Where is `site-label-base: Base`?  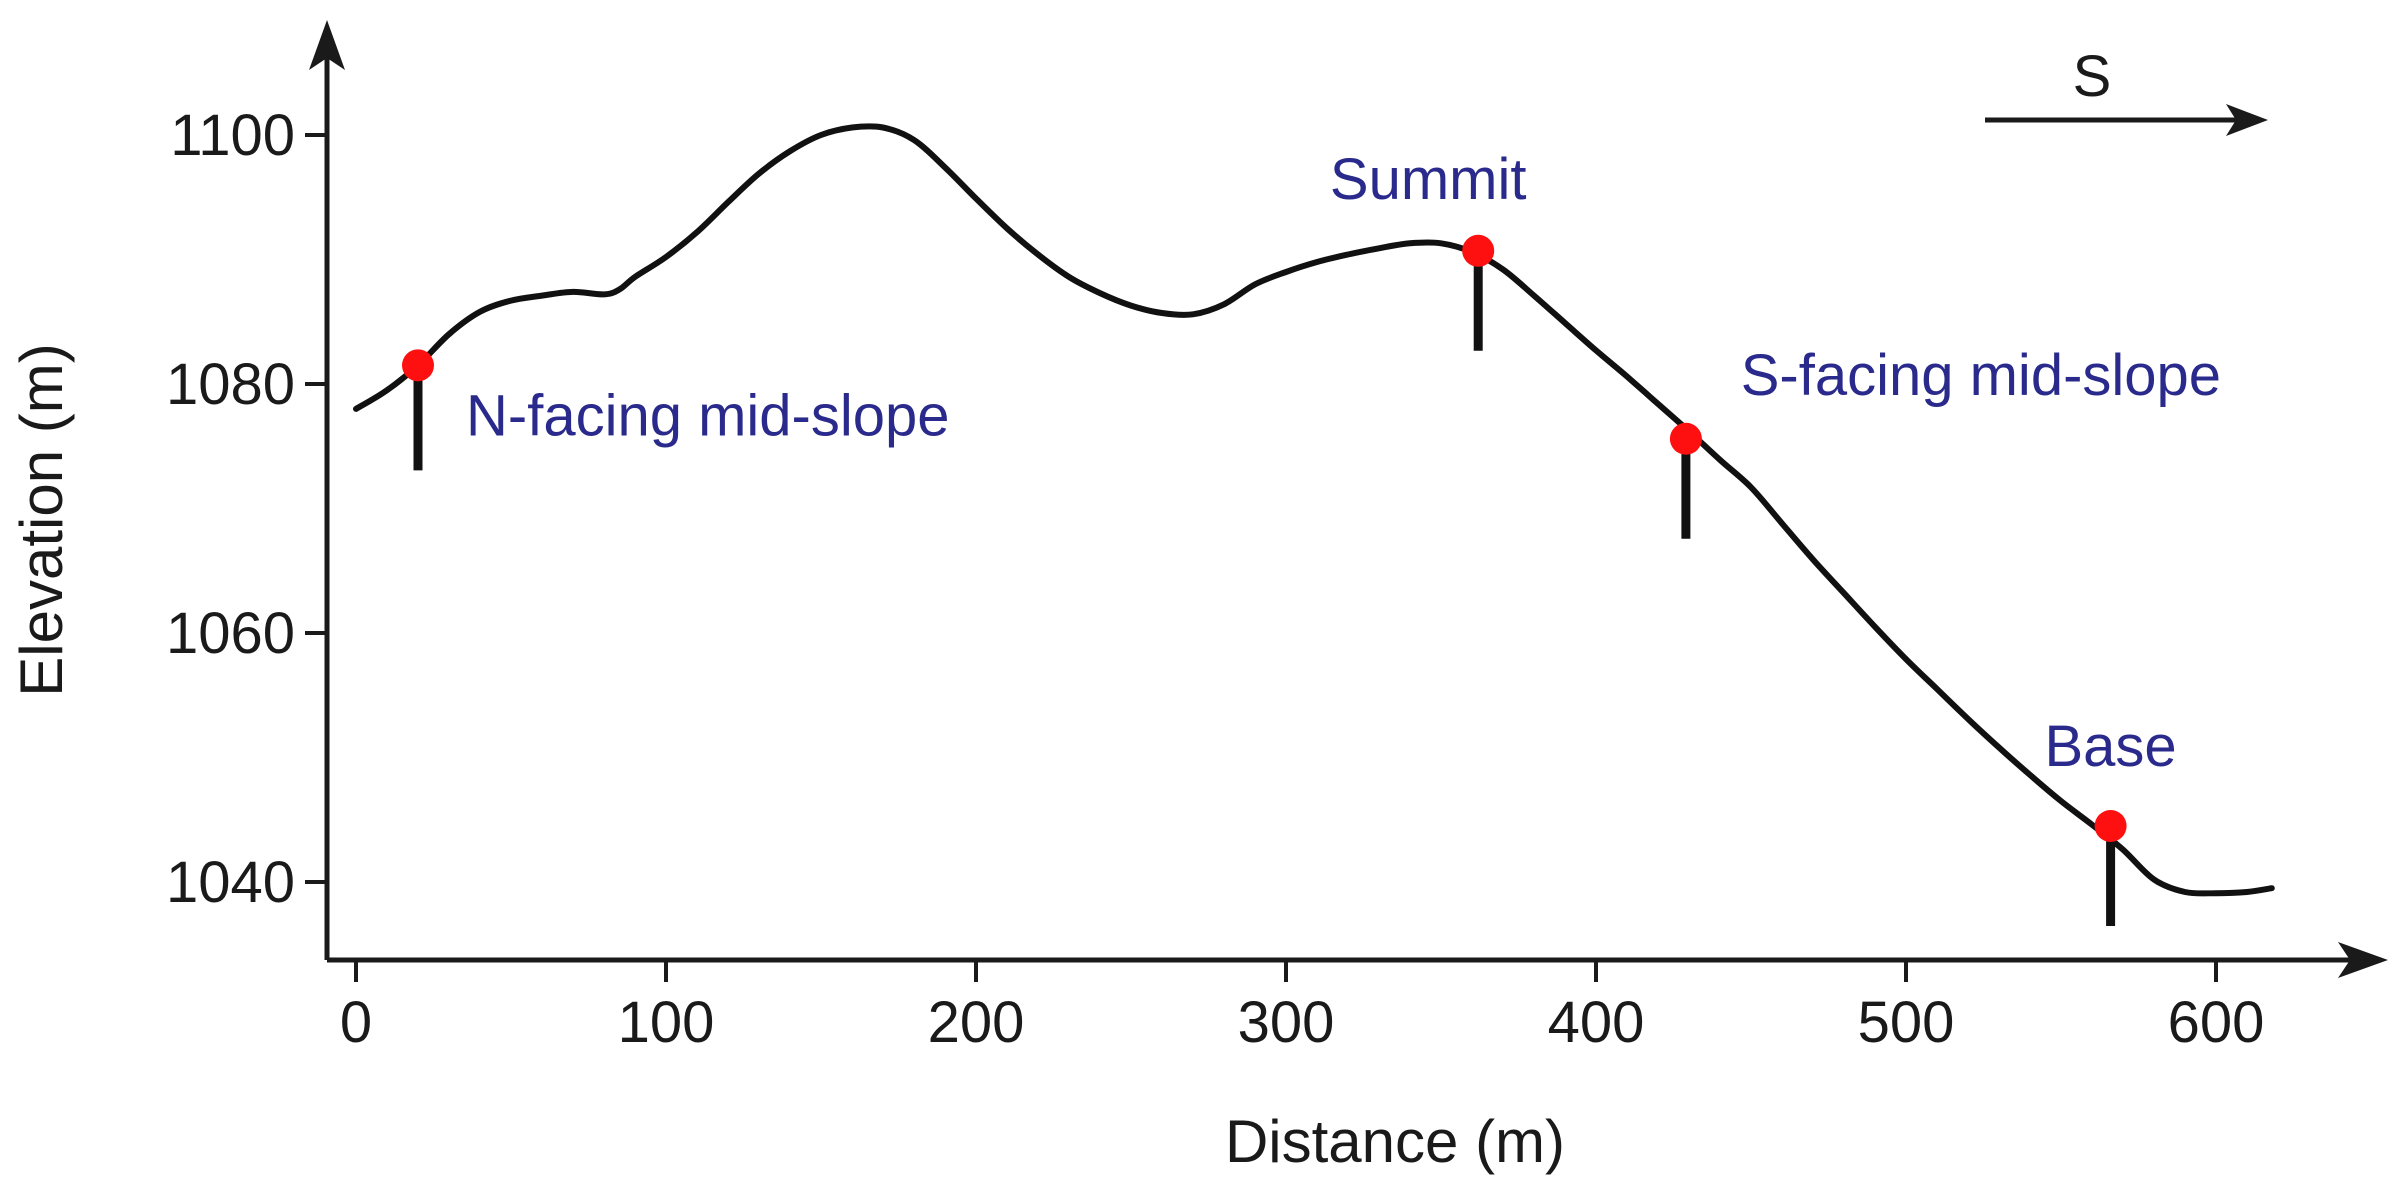 site-label-base: Base is located at coordinates (2110, 746).